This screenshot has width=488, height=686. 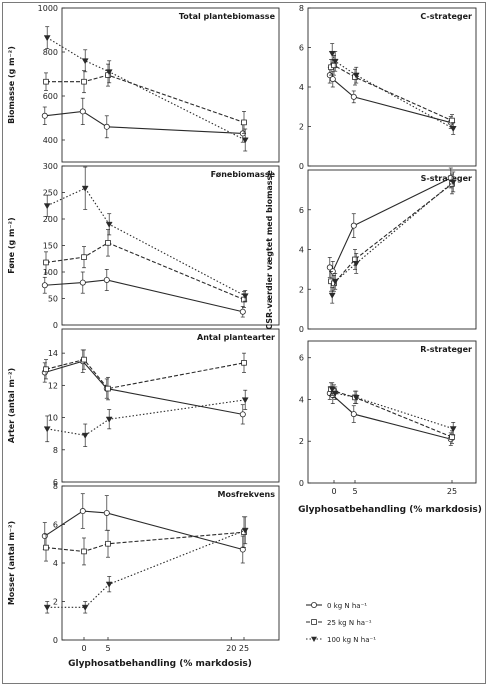 I want to click on panel-title: S-strateger, so click(x=446, y=178).